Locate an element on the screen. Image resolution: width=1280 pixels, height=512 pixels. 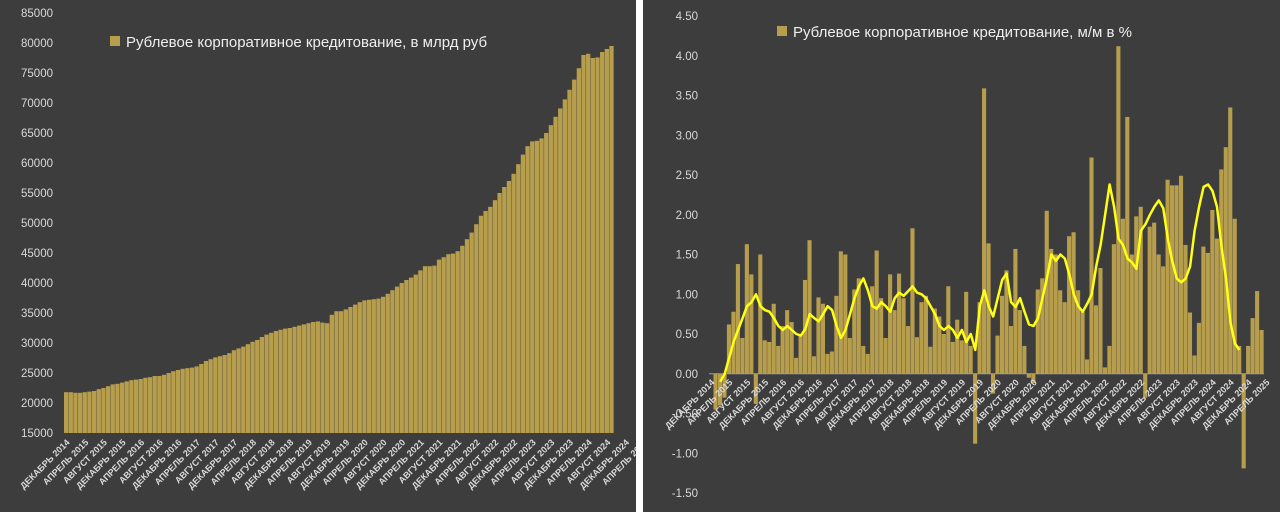
y-tick-label: 0.00 is located at coordinates (687, 375).